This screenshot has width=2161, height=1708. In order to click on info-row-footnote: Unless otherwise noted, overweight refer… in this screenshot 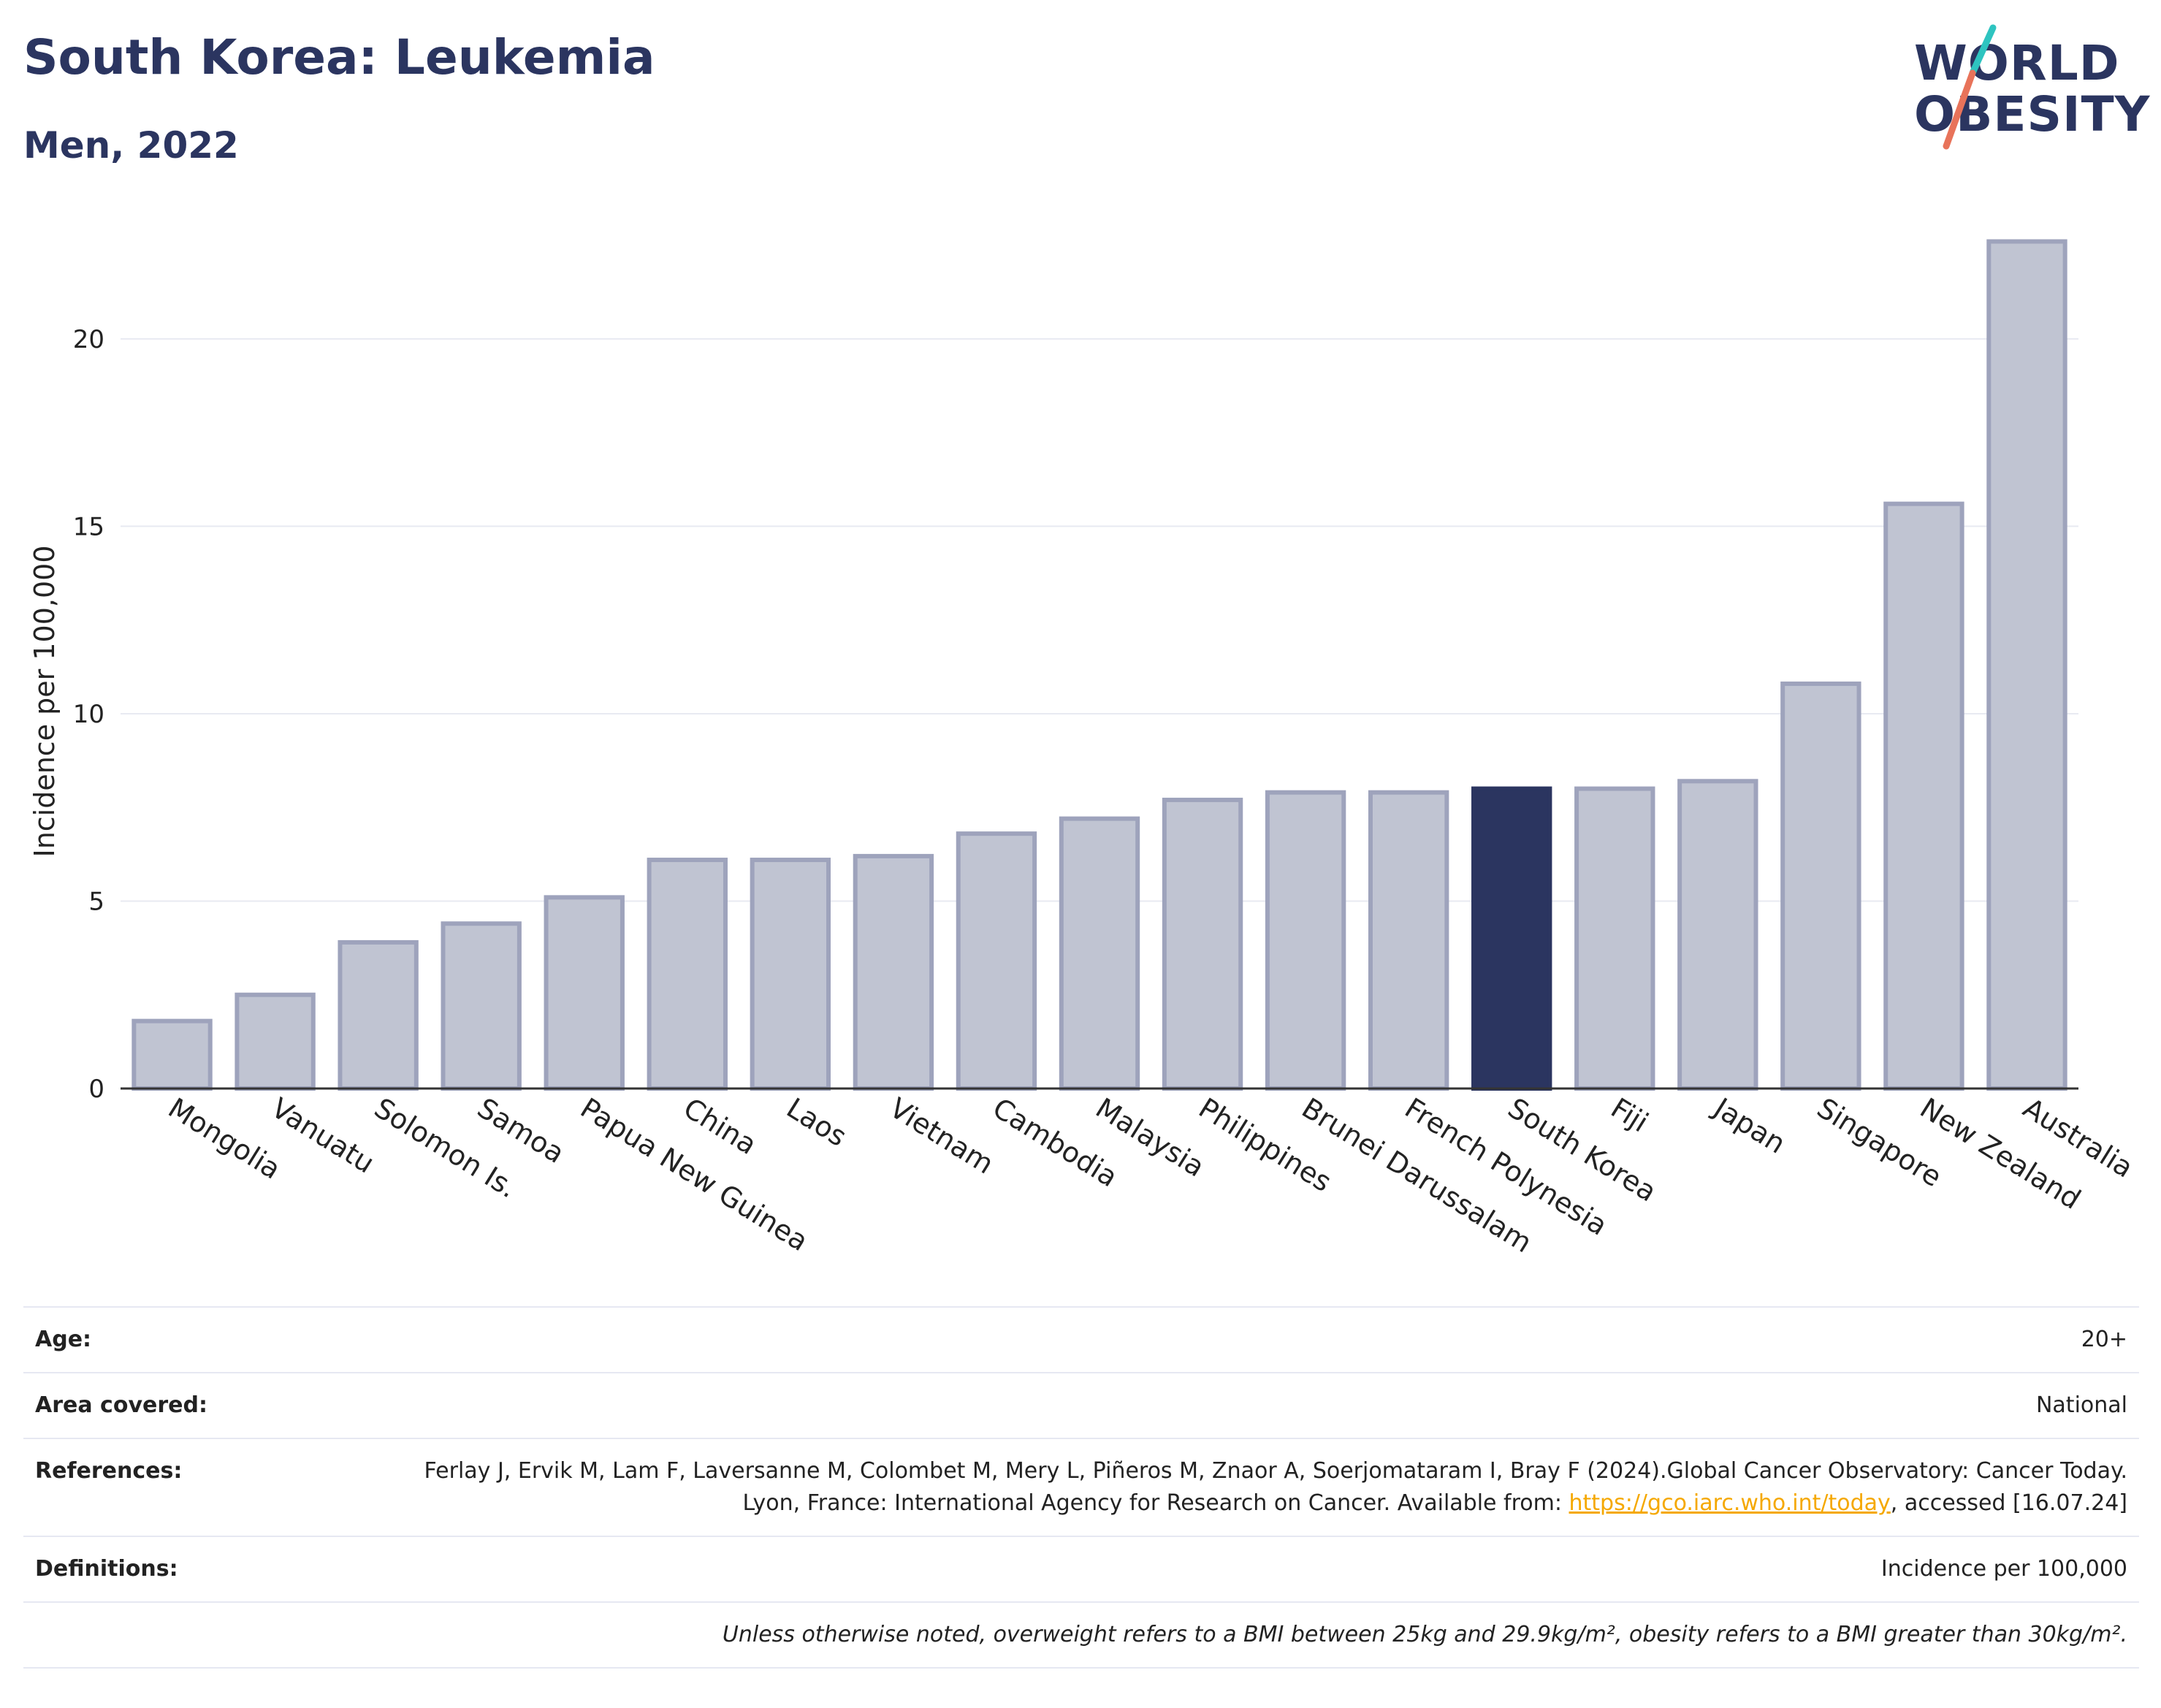, I will do `click(1081, 1635)`.